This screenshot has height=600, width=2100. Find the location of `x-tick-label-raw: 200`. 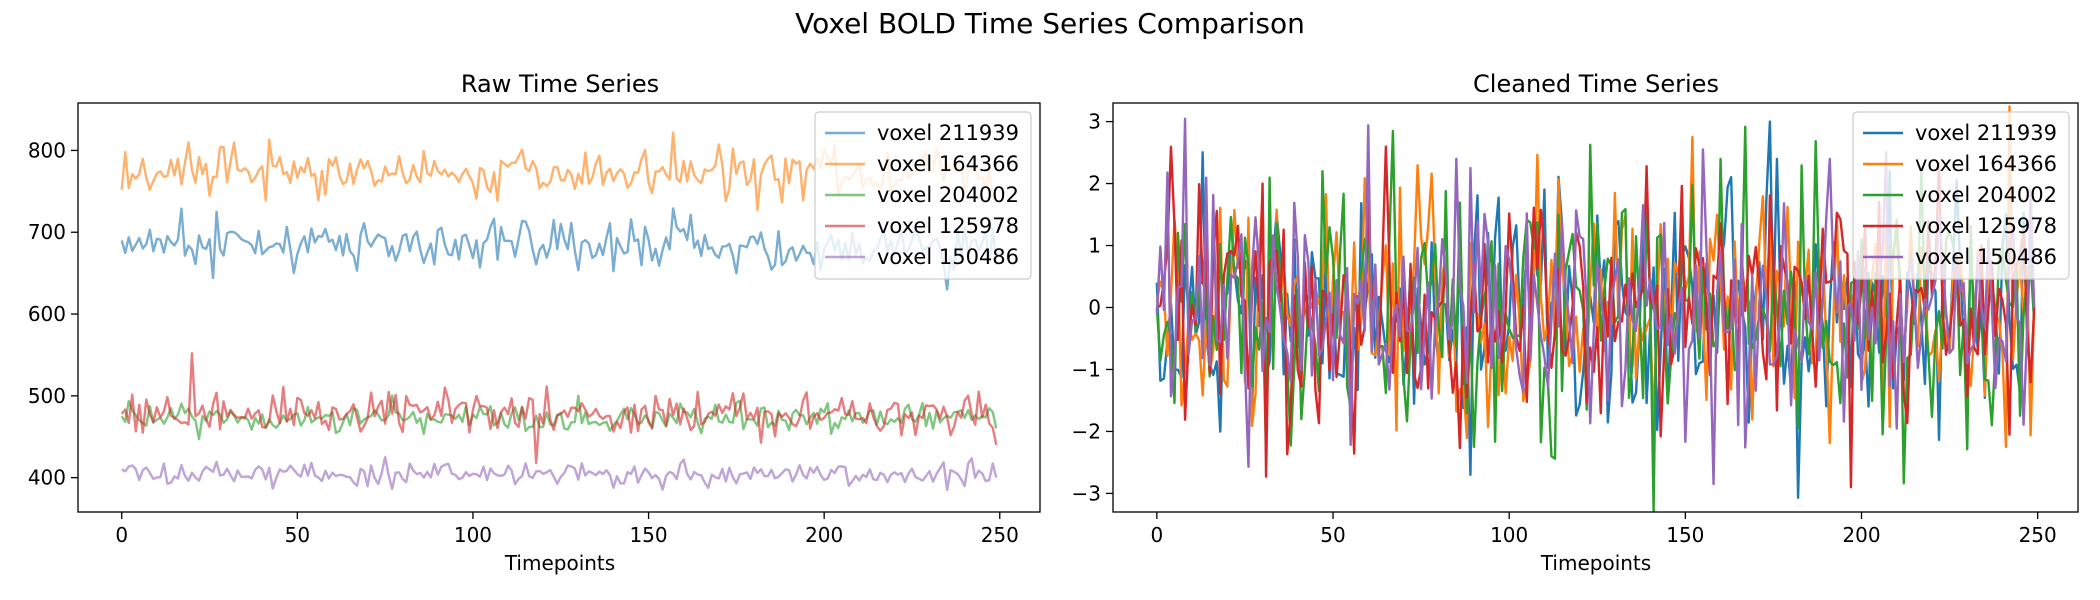

x-tick-label-raw: 200 is located at coordinates (824, 535).